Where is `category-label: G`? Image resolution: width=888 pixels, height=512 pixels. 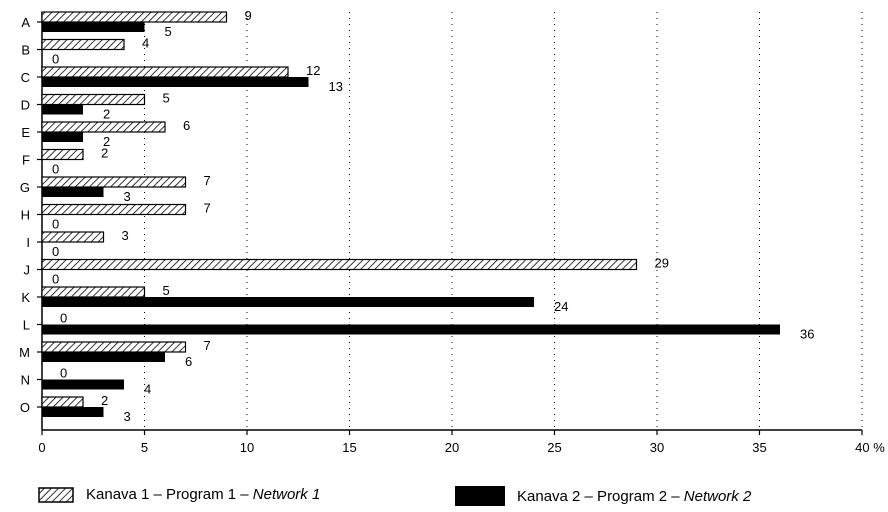 category-label: G is located at coordinates (25, 187).